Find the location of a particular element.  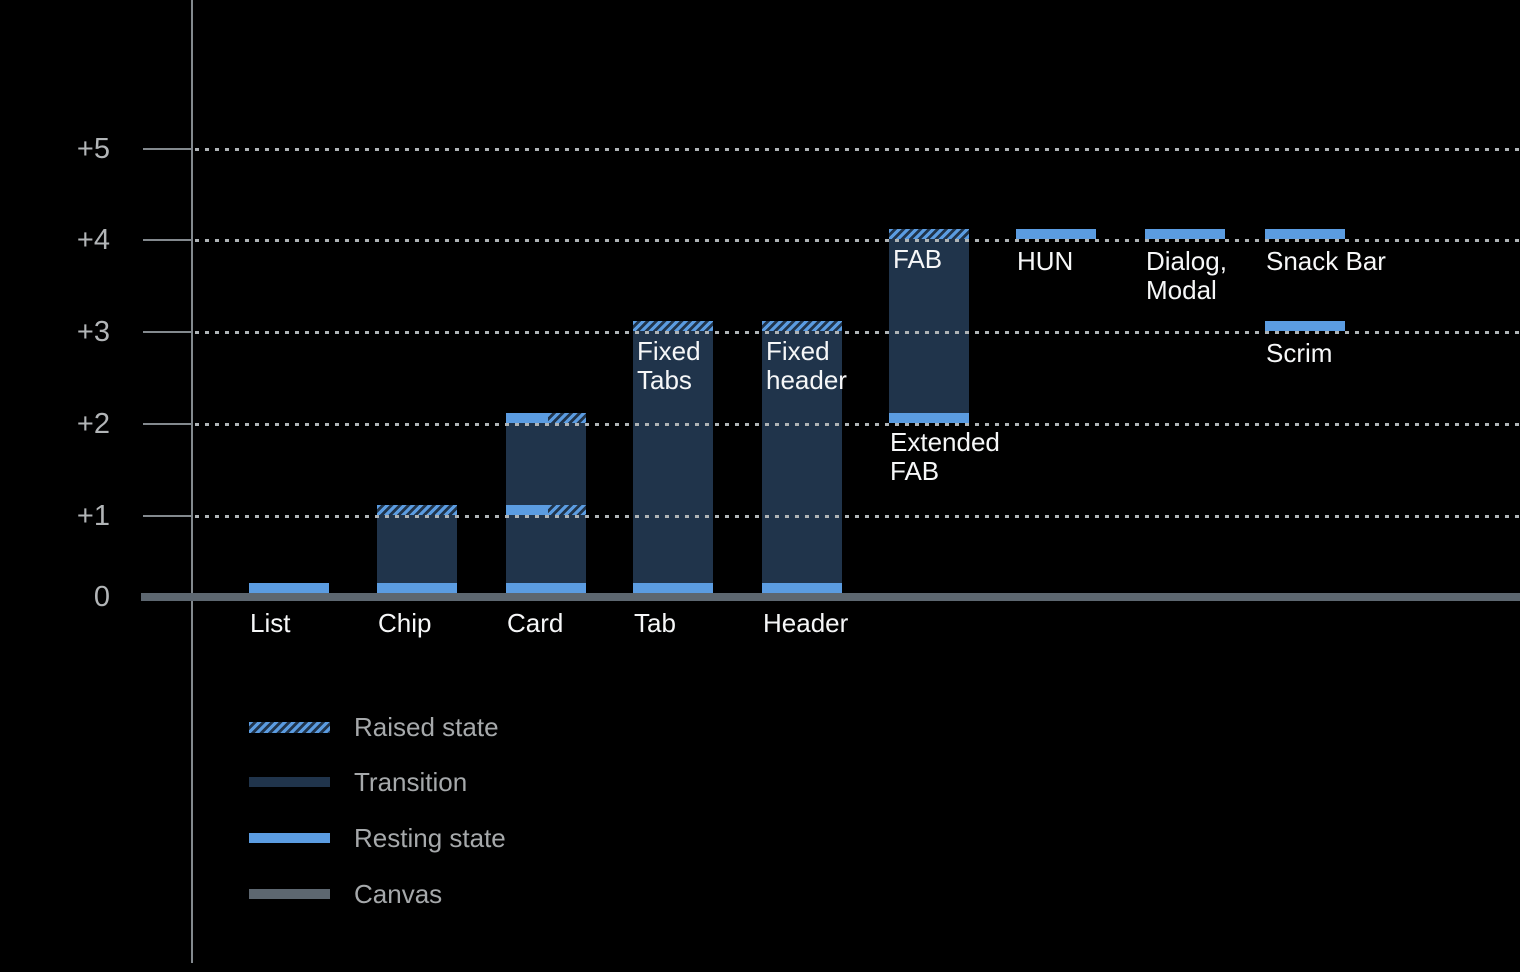

y-axis-label-3: +3 is located at coordinates (93, 332).